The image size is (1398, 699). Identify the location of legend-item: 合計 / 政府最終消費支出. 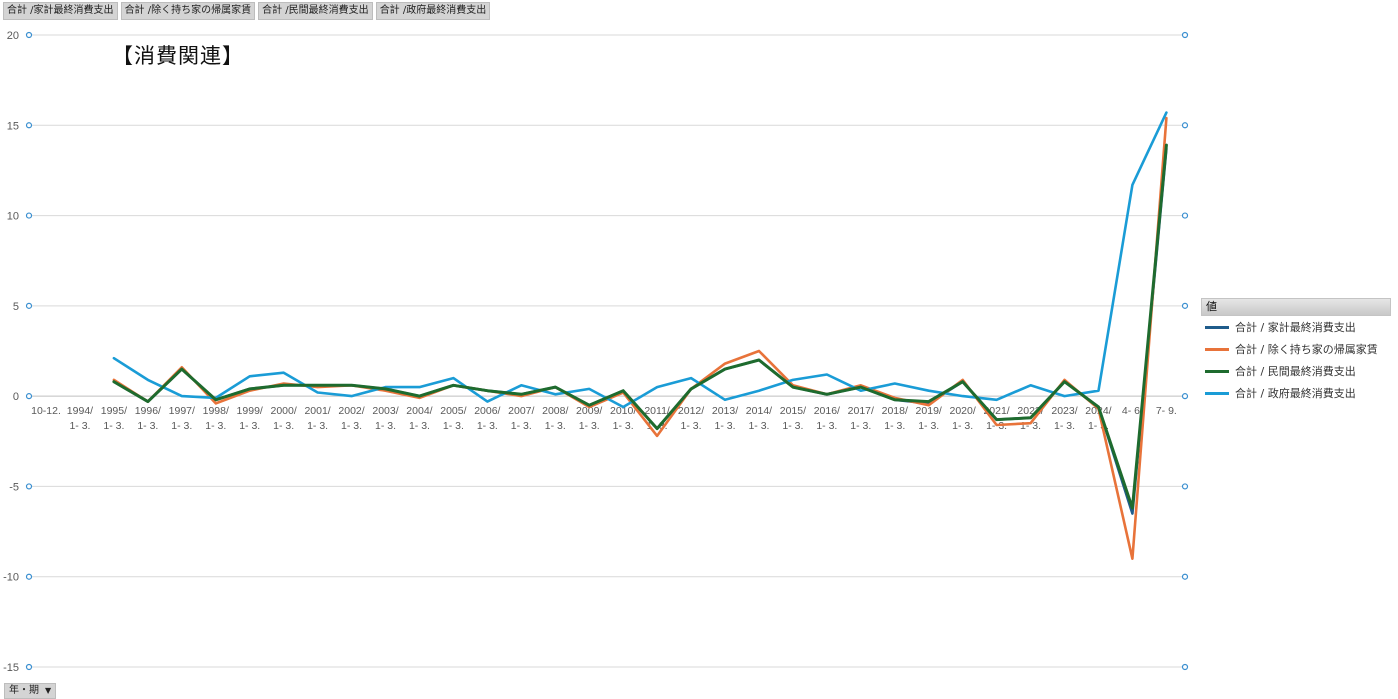
(1296, 393).